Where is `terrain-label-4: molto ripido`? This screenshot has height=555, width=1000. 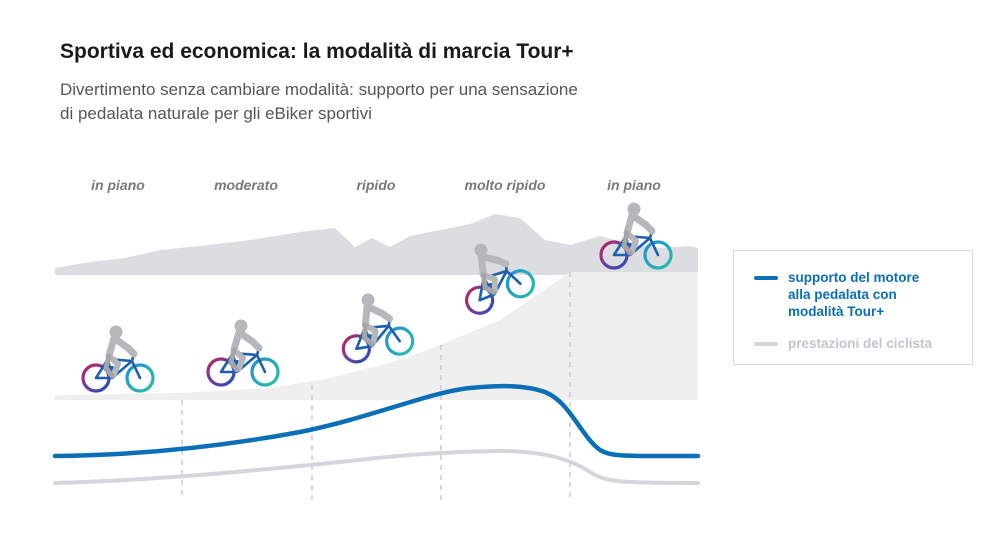 terrain-label-4: molto ripido is located at coordinates (505, 185).